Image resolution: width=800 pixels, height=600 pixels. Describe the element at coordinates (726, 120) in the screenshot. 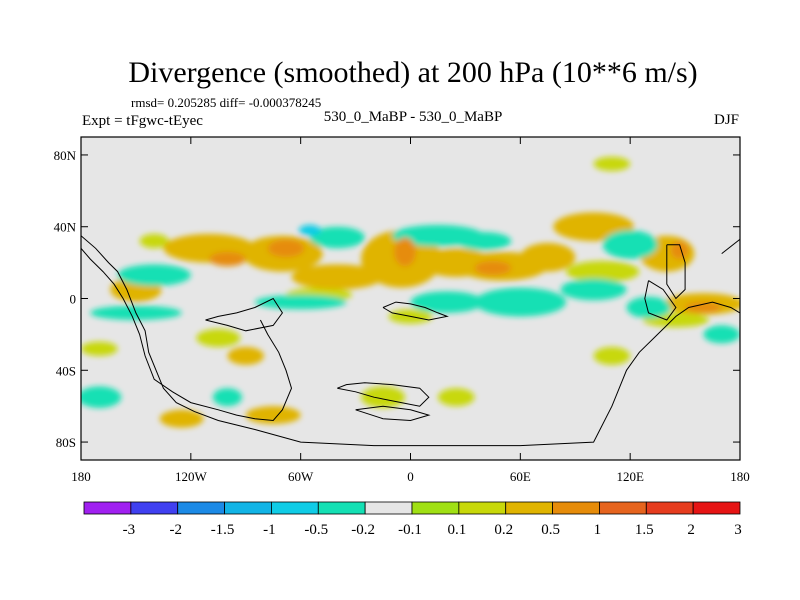

I see `season-label: DJF` at that location.